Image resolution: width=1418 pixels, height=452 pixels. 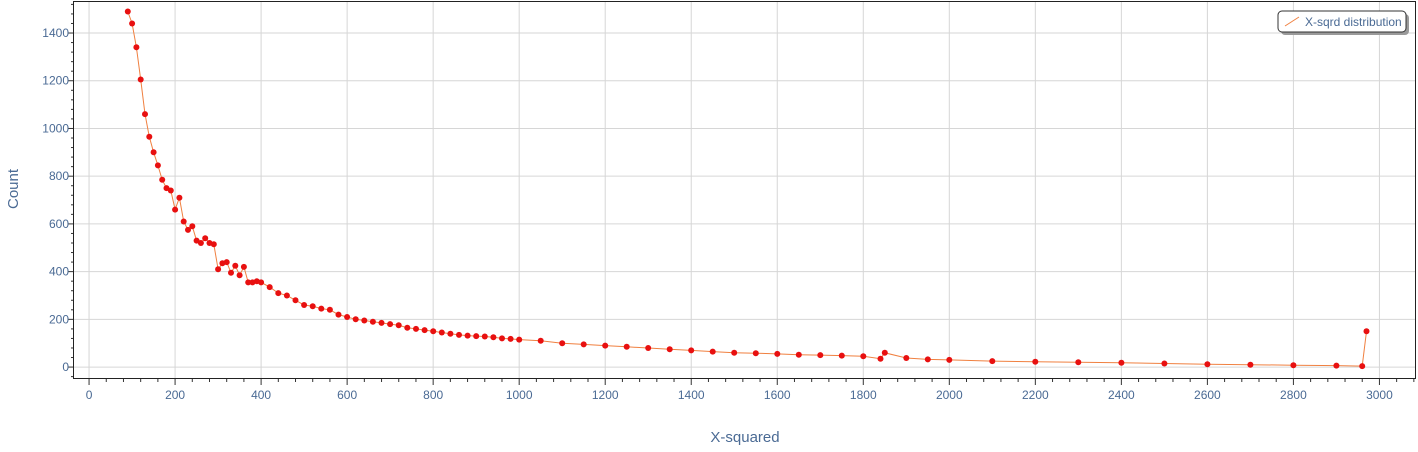 What do you see at coordinates (1353, 22) in the screenshot?
I see `legend-label: X-sqrd distribution` at bounding box center [1353, 22].